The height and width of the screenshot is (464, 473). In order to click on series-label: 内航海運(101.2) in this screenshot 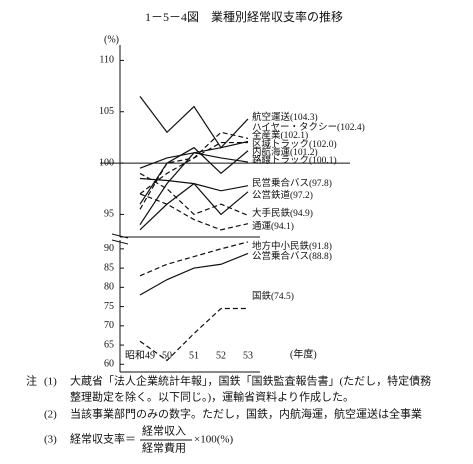, I will do `click(285, 152)`.